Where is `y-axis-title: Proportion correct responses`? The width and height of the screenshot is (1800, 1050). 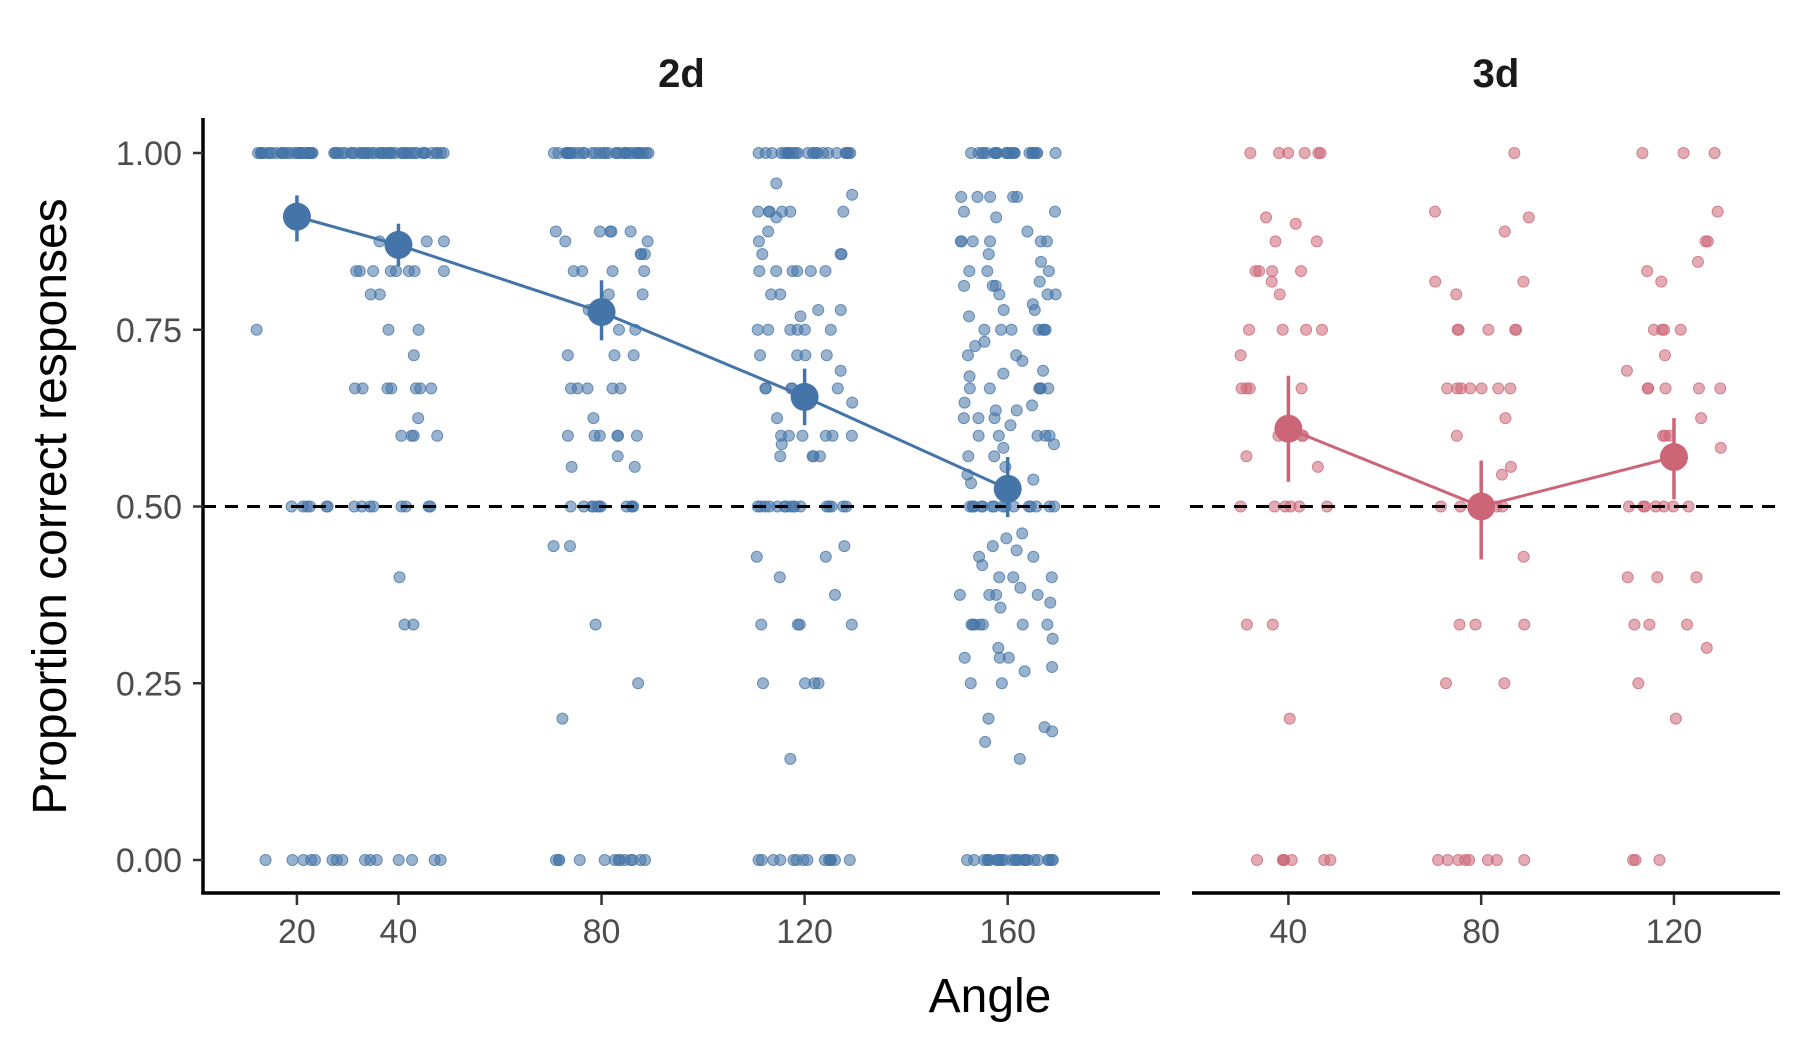 y-axis-title: Proportion correct responses is located at coordinates (50, 506).